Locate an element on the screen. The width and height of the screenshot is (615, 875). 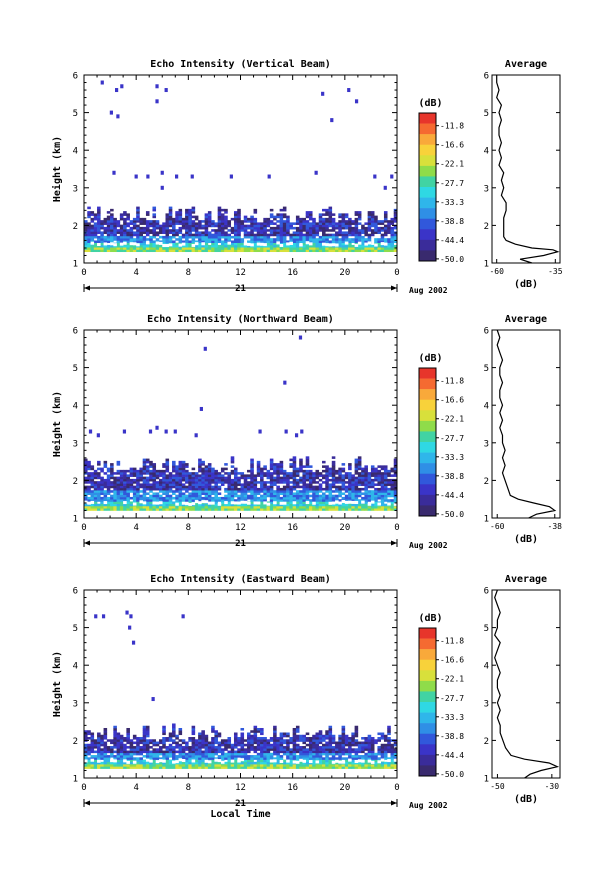
colorbar-swatch is located at coordinates (427, 437).